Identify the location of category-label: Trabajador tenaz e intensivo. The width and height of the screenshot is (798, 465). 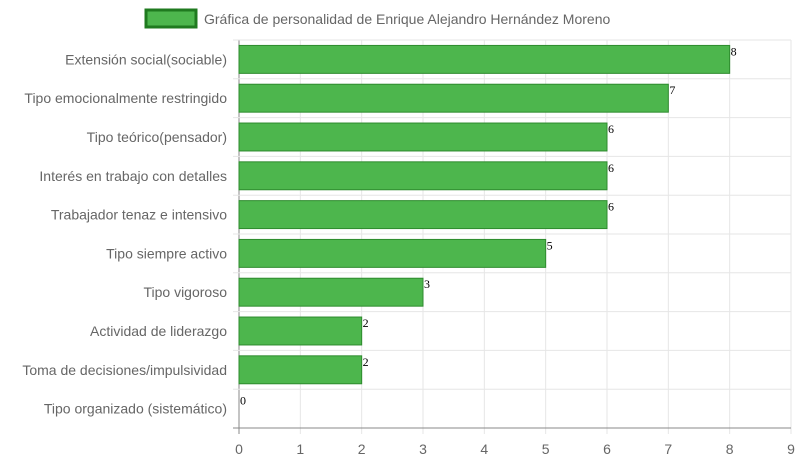
(139, 215).